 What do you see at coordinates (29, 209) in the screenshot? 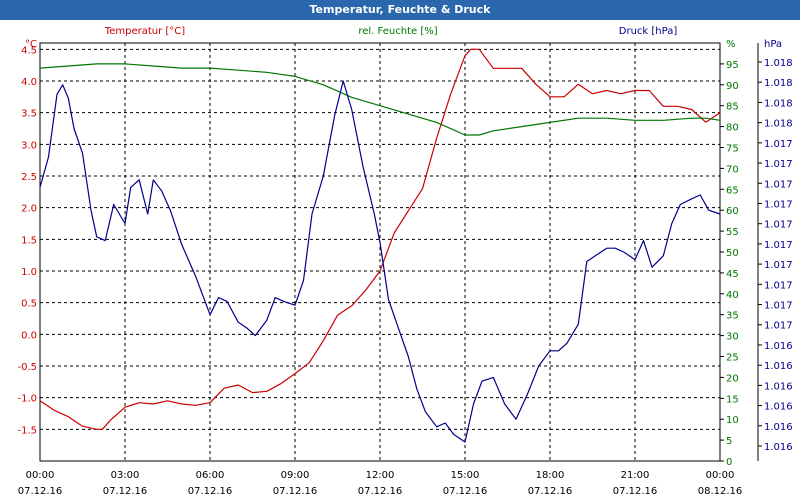
I see `temperature-tick-label: 2.0` at bounding box center [29, 209].